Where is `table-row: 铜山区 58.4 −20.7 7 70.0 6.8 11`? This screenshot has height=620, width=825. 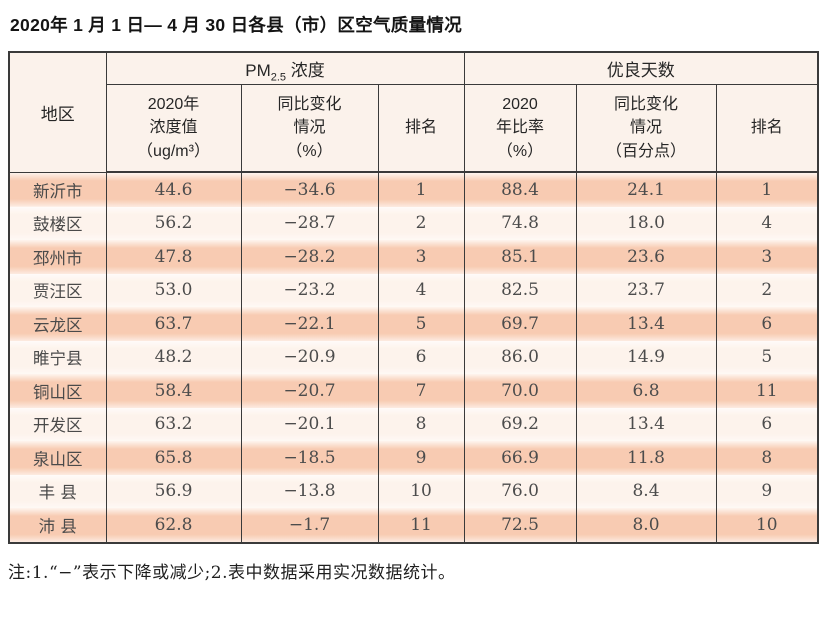
table-row: 铜山区 58.4 −20.7 7 70.0 6.8 11 is located at coordinates (413, 391).